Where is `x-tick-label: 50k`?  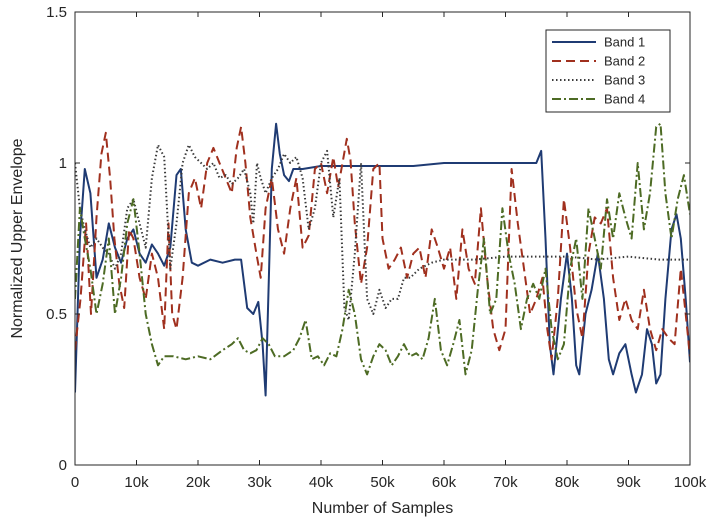
x-tick-label: 50k is located at coordinates (382, 482).